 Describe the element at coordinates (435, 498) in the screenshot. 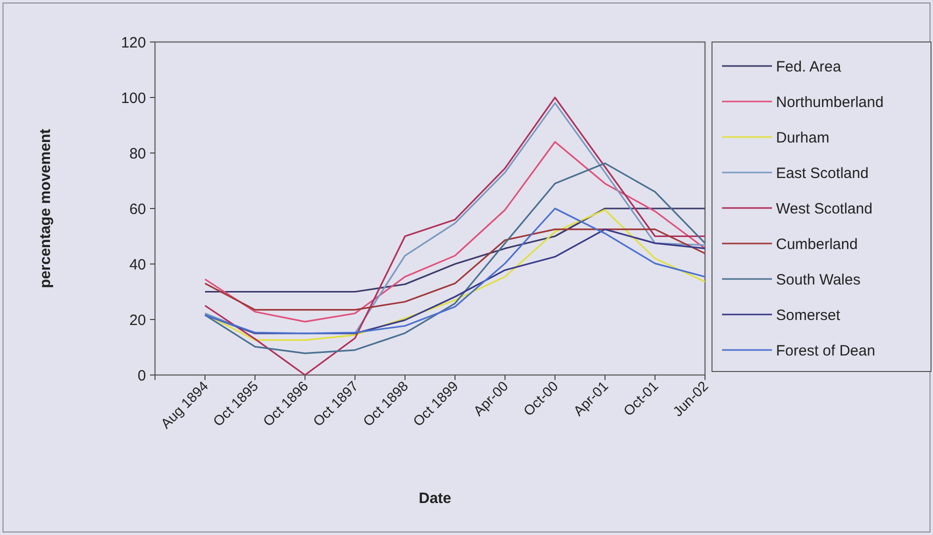

I see `x-axis-title: Date` at that location.